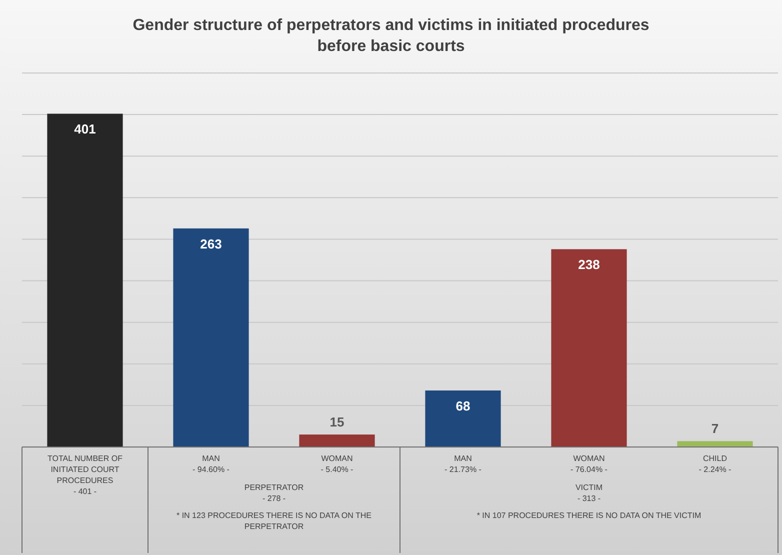 The image size is (782, 555). I want to click on data-label: 263, so click(211, 244).